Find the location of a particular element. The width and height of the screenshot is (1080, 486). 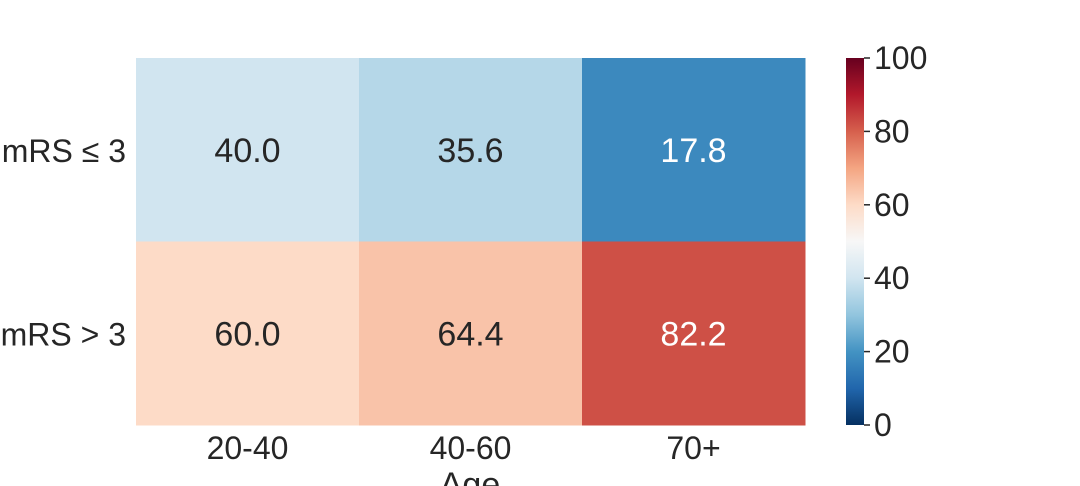

x-tick-label: 70+ is located at coordinates (693, 448).